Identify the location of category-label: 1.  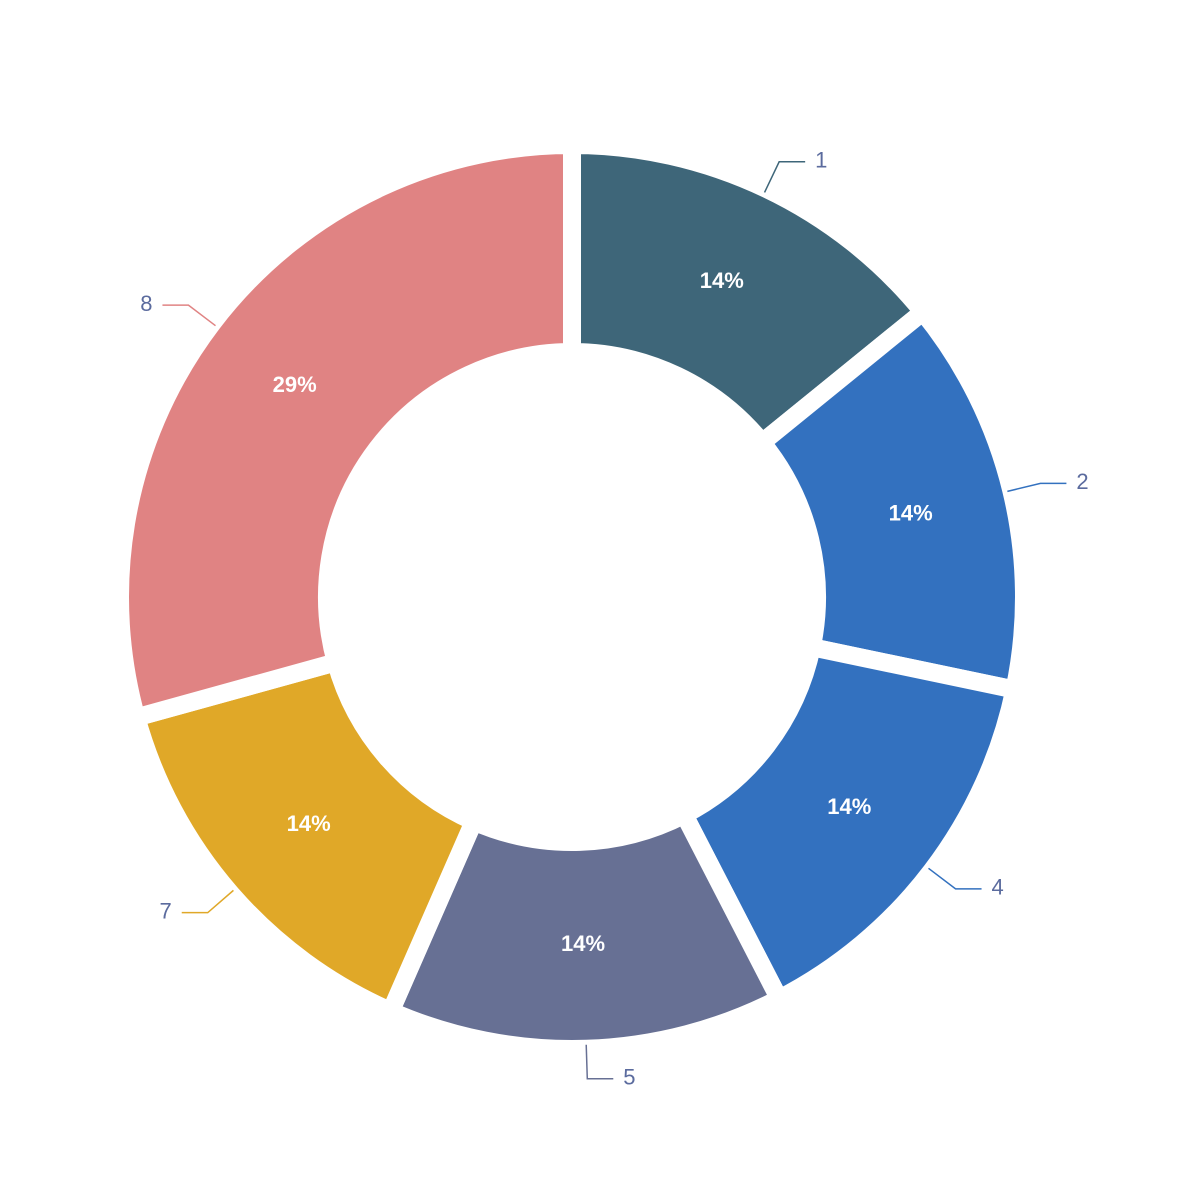
(821, 160).